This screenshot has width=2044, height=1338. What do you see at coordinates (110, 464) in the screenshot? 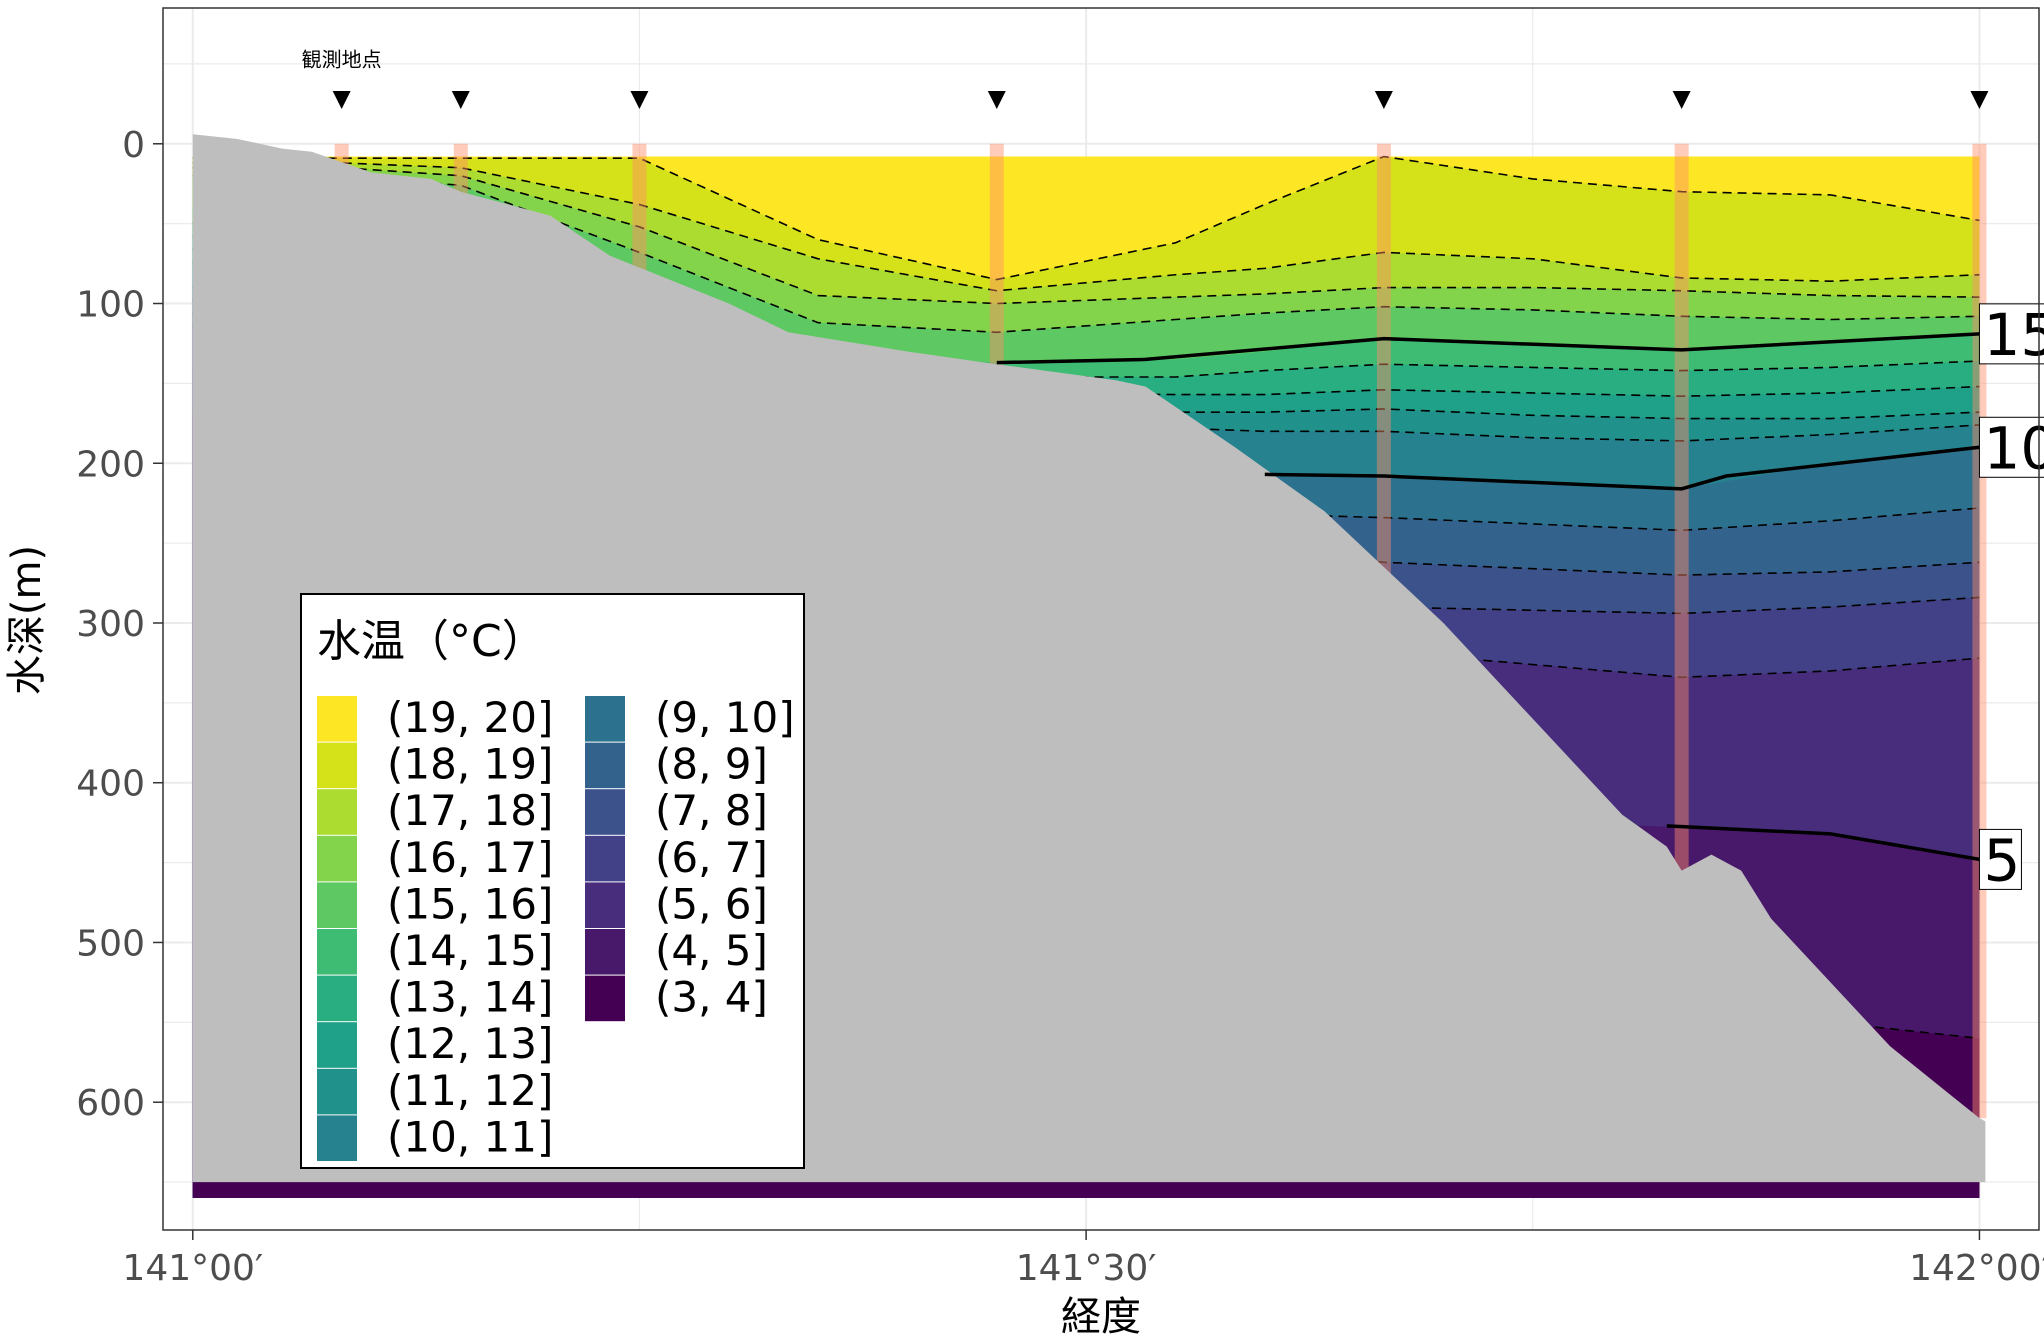
I see `y-tick-label: 200` at bounding box center [110, 464].